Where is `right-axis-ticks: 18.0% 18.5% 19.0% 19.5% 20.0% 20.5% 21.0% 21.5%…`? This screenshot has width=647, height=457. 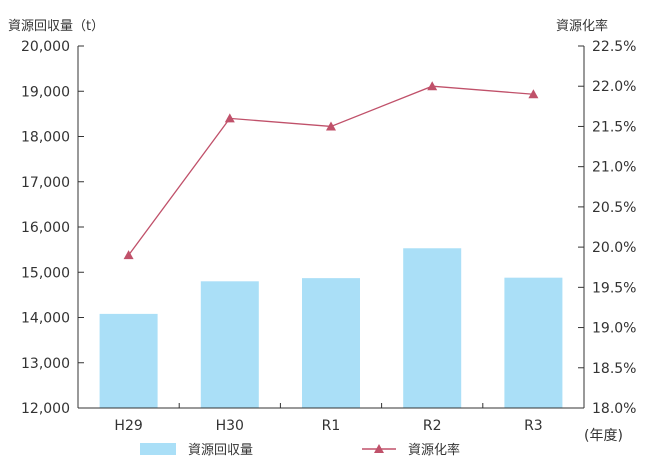 right-axis-ticks: 18.0% 18.5% 19.0% 19.5% 20.0% 20.5% 21.0% 21.5%… is located at coordinates (607, 228).